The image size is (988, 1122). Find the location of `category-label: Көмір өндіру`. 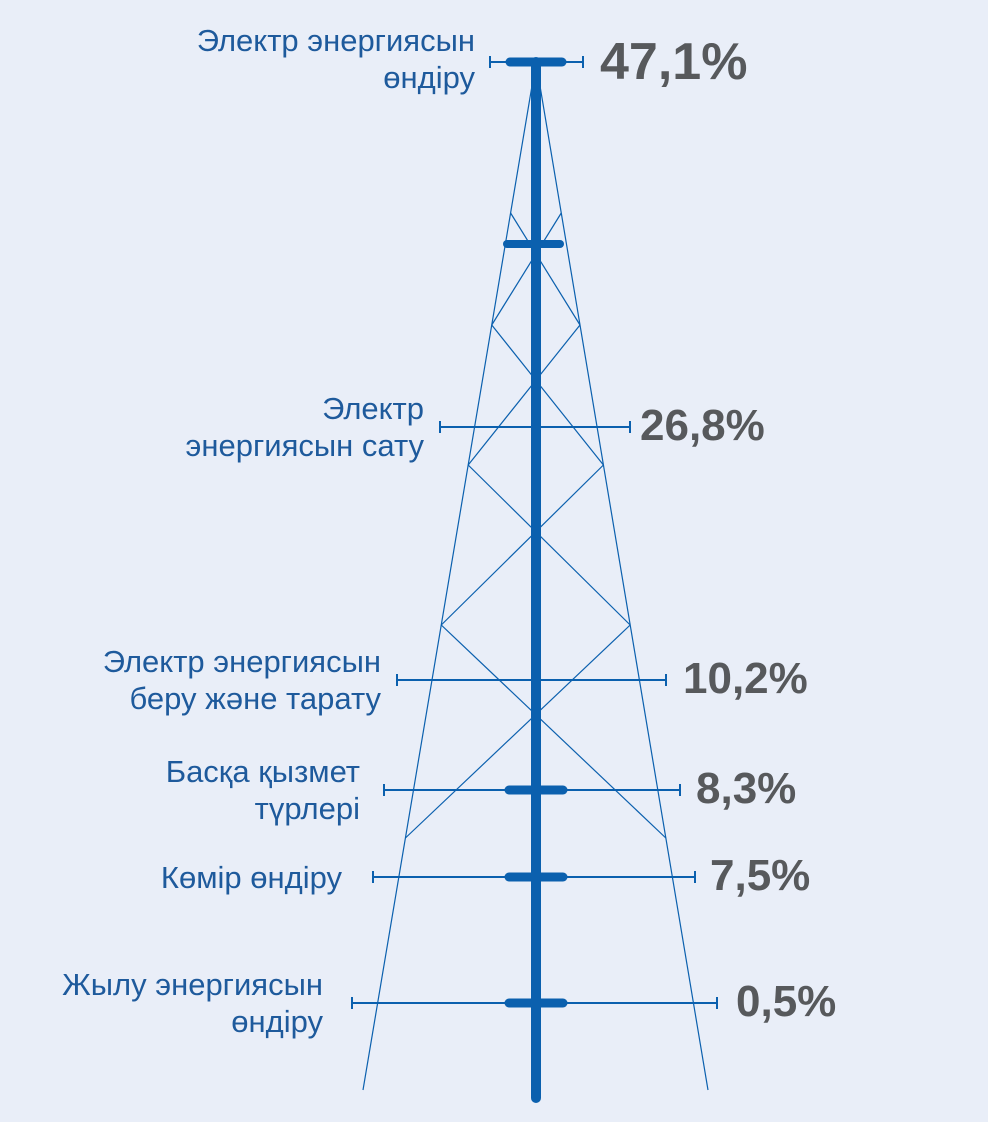

category-label: Көмір өндіру is located at coordinates (251, 877).